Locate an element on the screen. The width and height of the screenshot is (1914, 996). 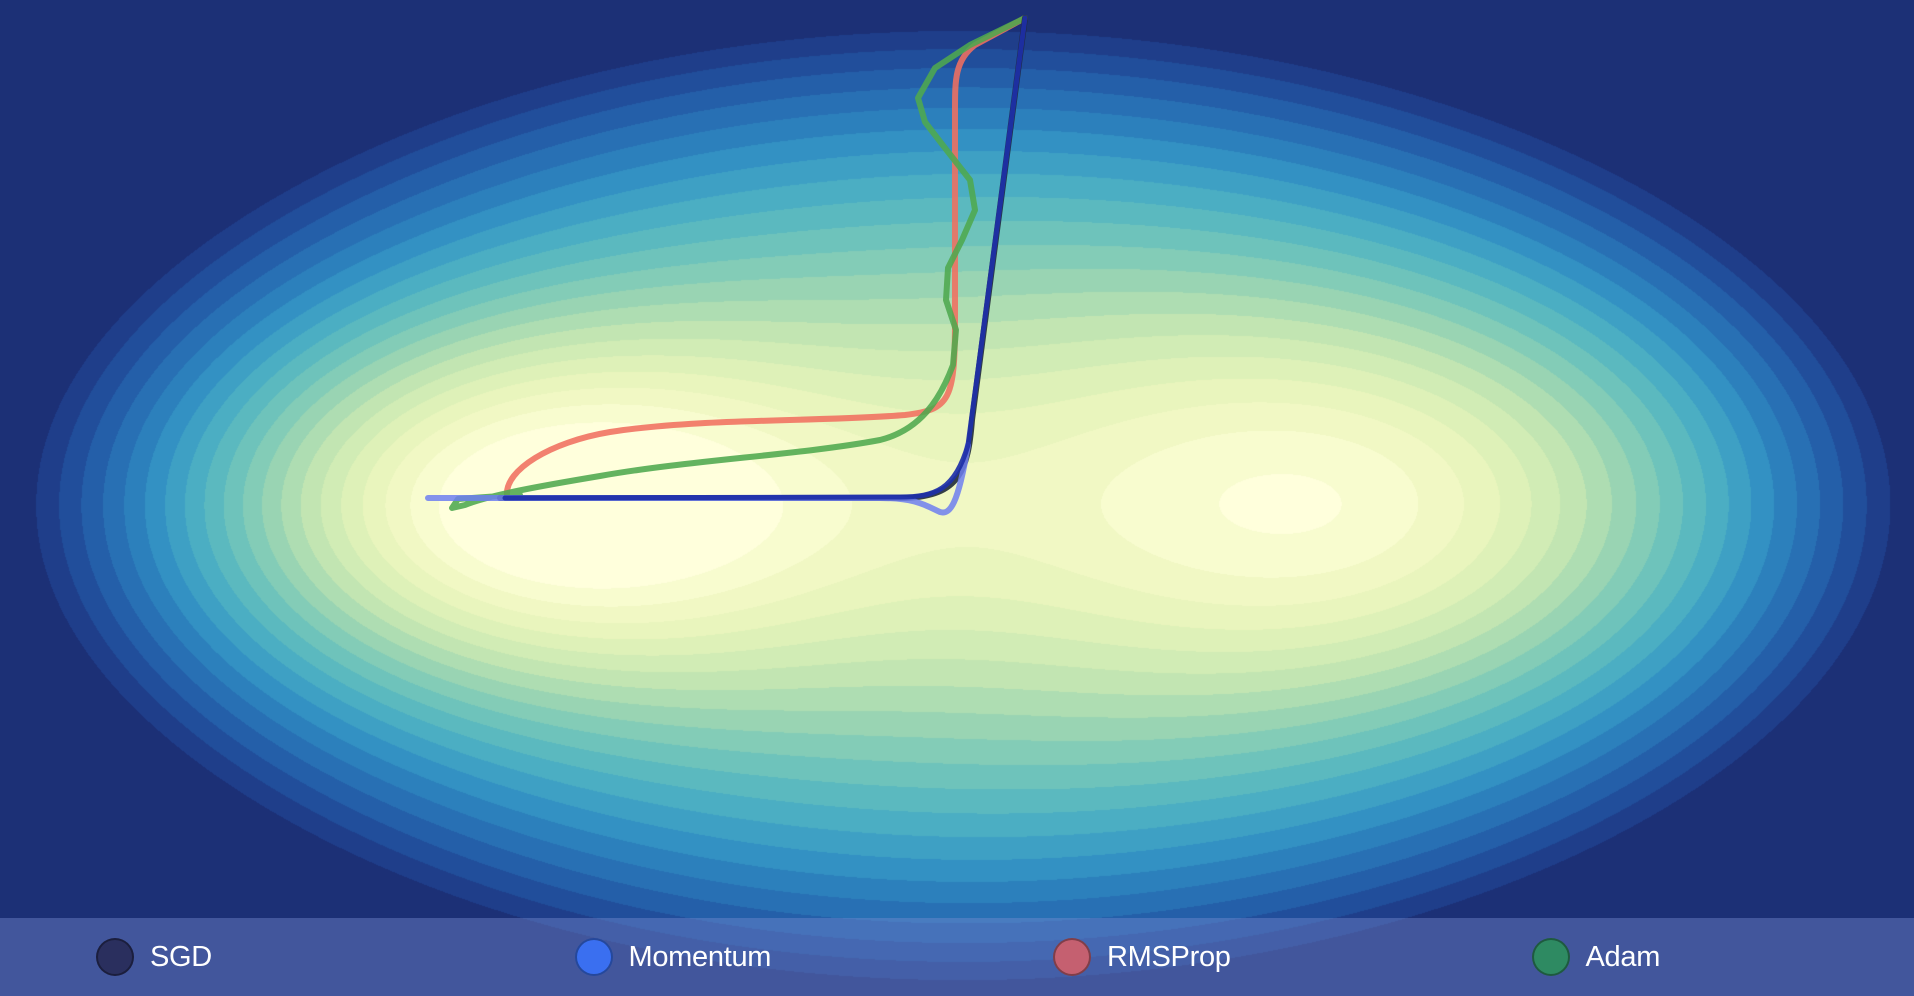
sgd-swatch-icon is located at coordinates (115, 957).